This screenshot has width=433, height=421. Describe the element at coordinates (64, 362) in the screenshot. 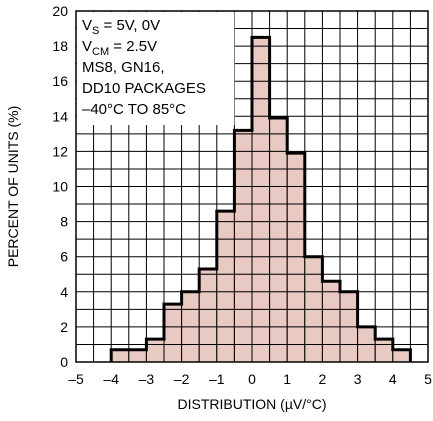

I see `y-tick-label: 0` at that location.